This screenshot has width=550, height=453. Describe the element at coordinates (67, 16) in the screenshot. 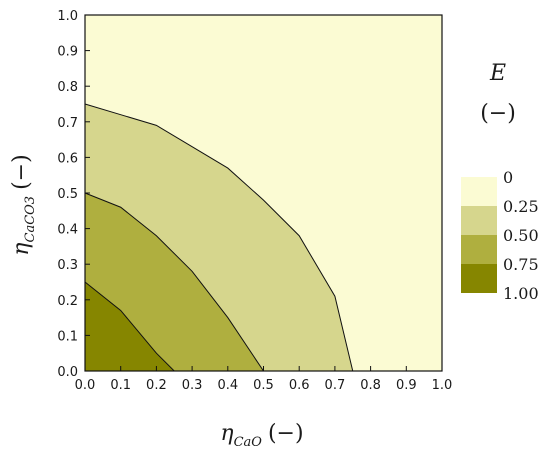

I see `y-tick-label: 1.0` at that location.